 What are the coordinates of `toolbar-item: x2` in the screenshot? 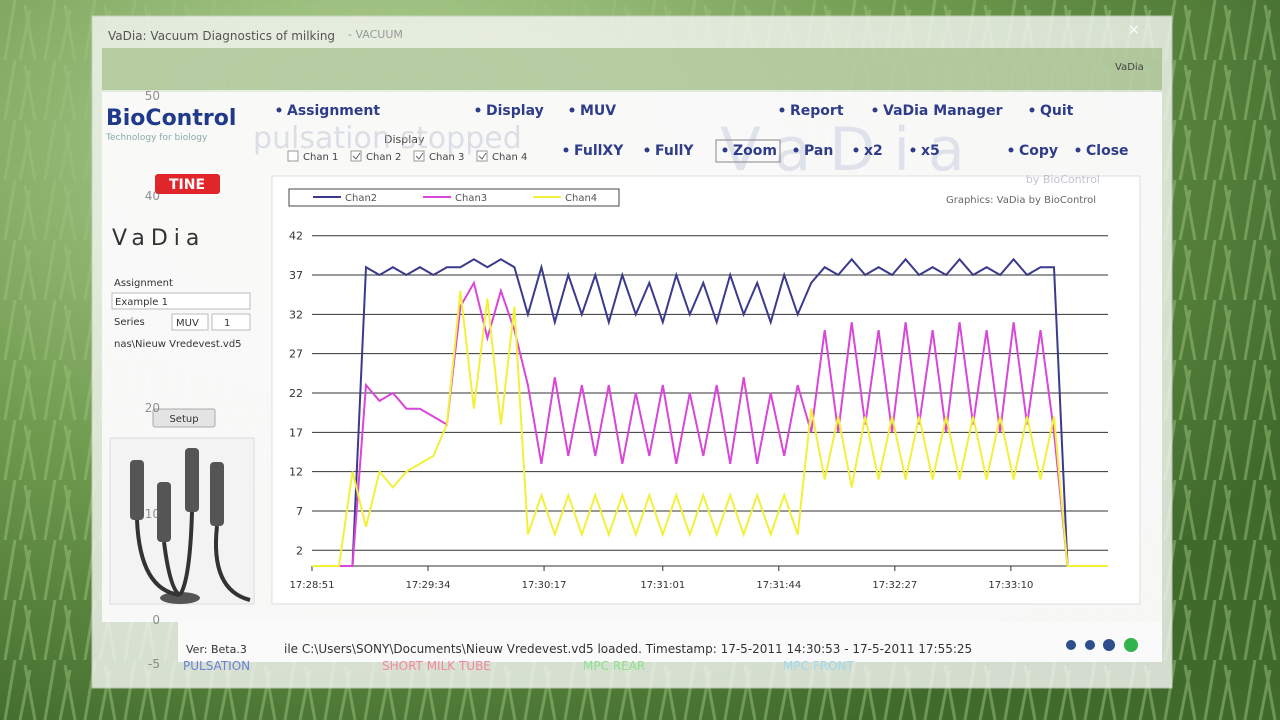 It's located at (873, 151).